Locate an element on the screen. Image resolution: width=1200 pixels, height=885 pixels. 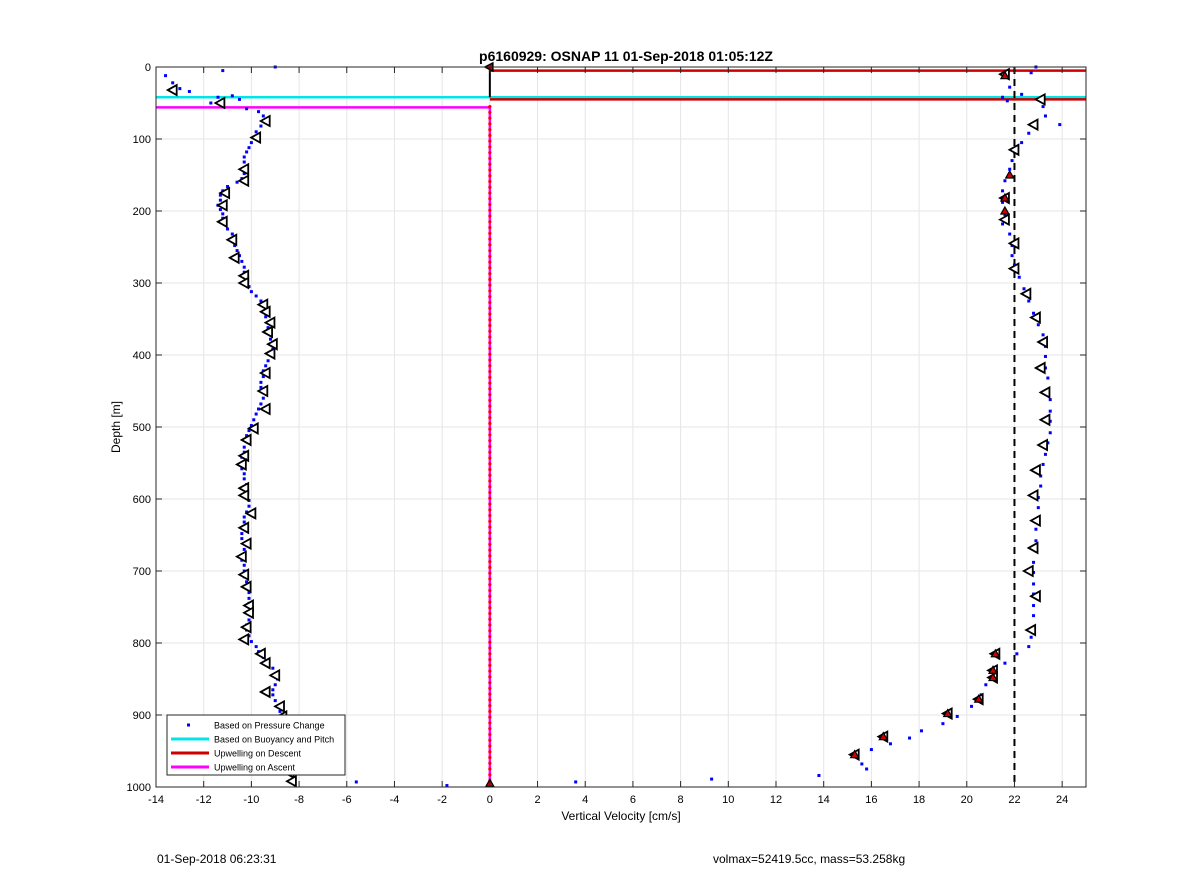
x-axis-label: Vertical Velocity [cm/s] is located at coordinates (620, 816).